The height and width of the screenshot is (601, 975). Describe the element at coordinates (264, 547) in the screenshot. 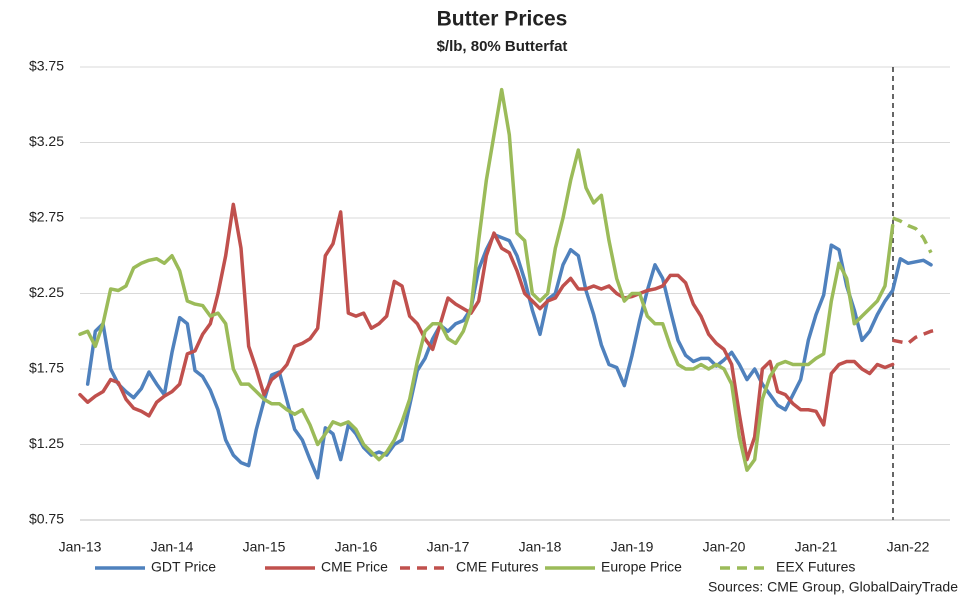

I see `x-tick-label: Jan-15` at that location.